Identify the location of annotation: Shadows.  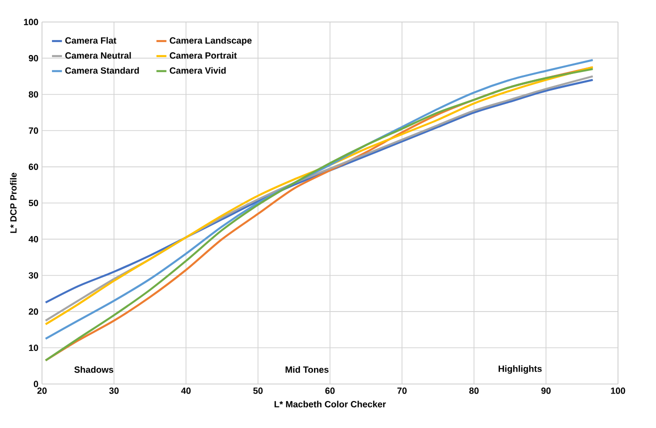
(94, 369).